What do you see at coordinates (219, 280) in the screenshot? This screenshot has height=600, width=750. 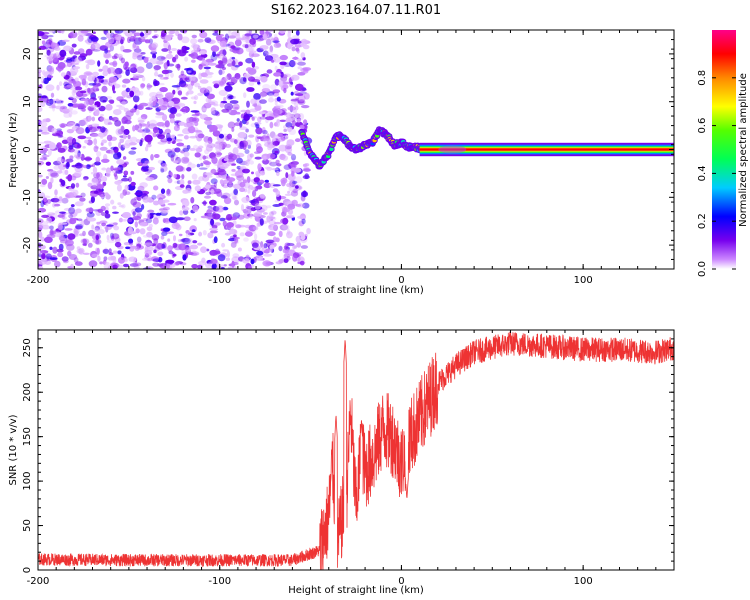 I see `x-tick-label: -100` at bounding box center [219, 280].